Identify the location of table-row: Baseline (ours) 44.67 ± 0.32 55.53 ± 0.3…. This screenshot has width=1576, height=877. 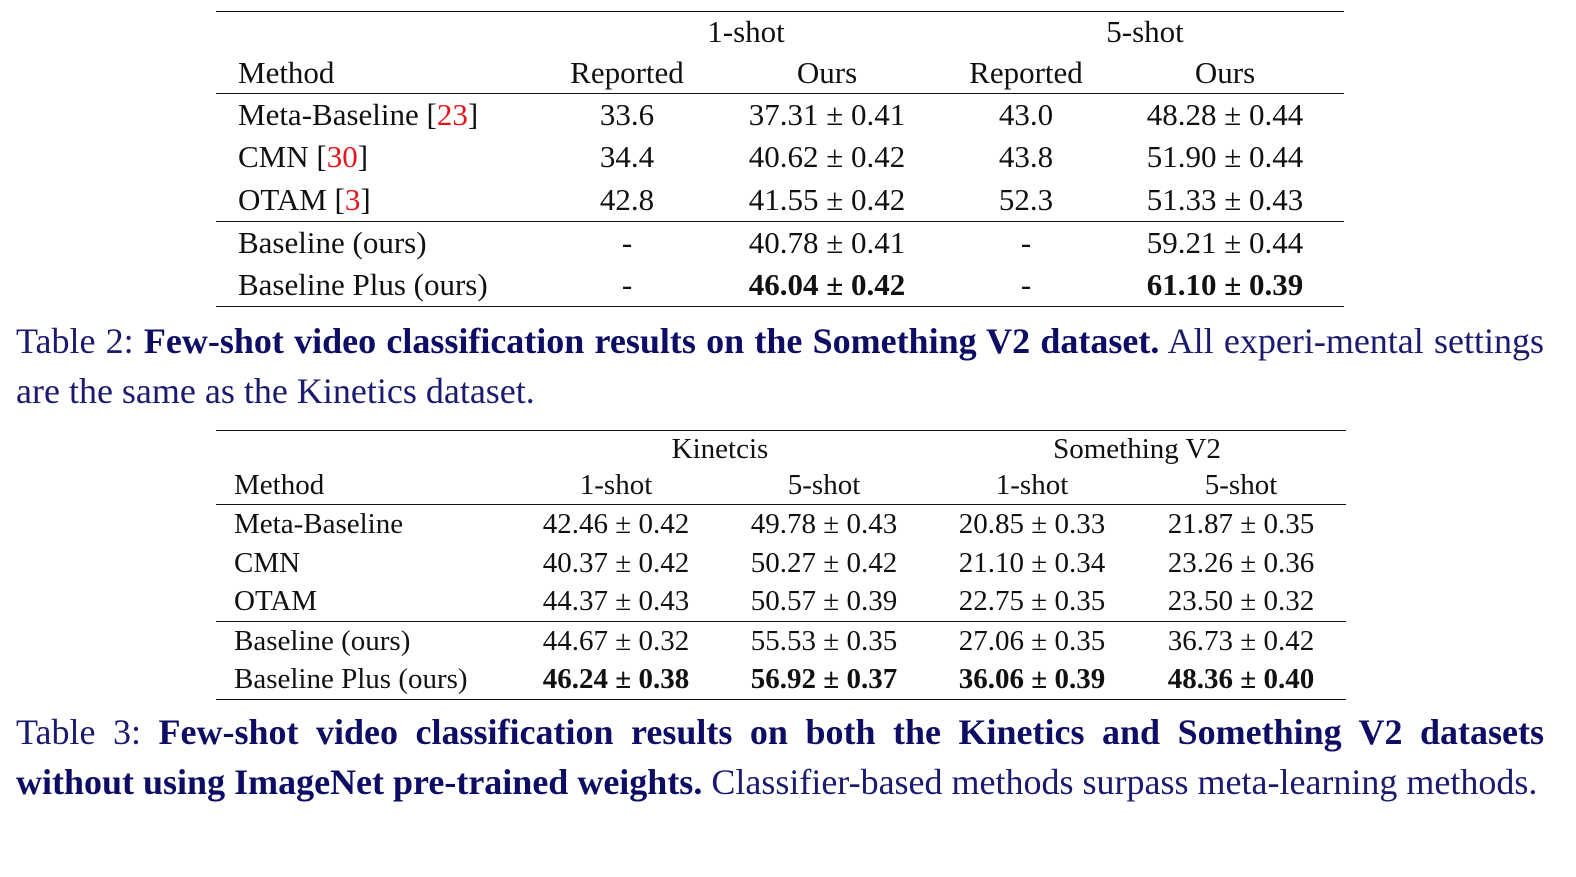
(781, 641).